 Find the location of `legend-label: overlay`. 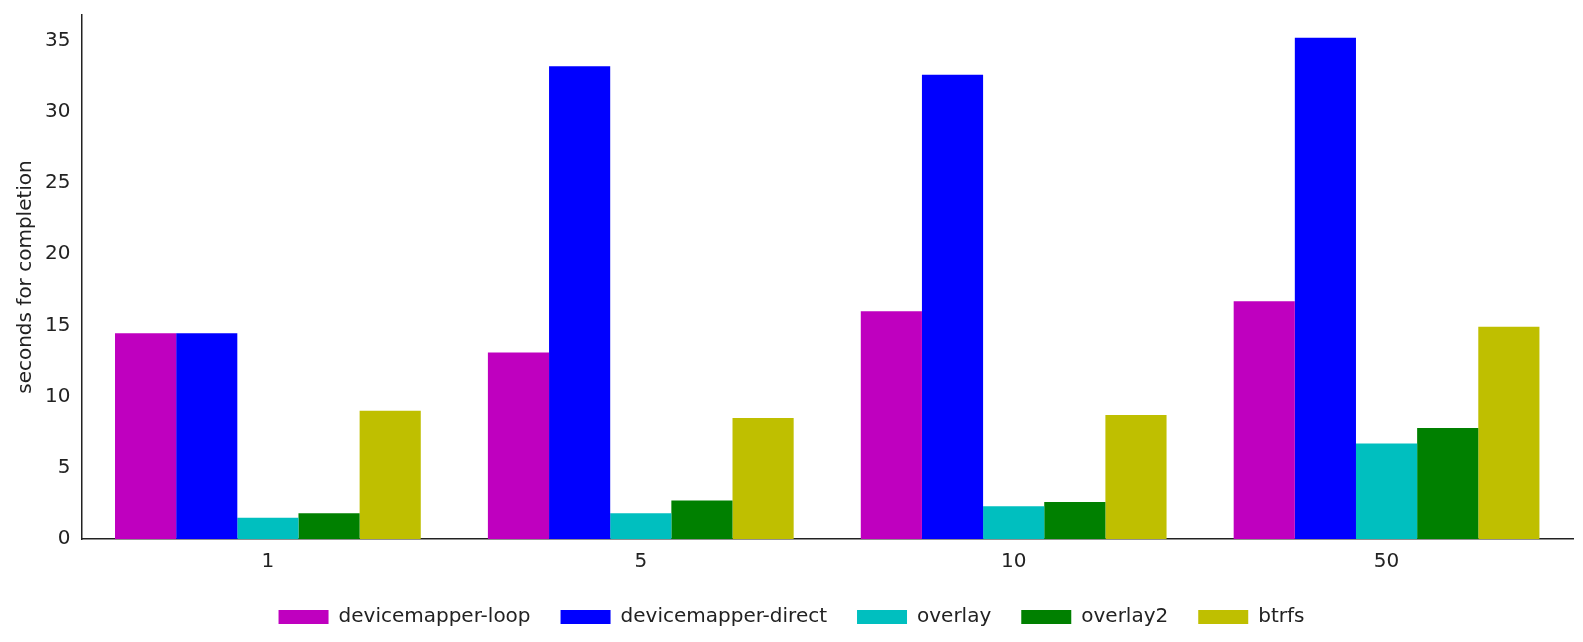

legend-label: overlay is located at coordinates (954, 615).